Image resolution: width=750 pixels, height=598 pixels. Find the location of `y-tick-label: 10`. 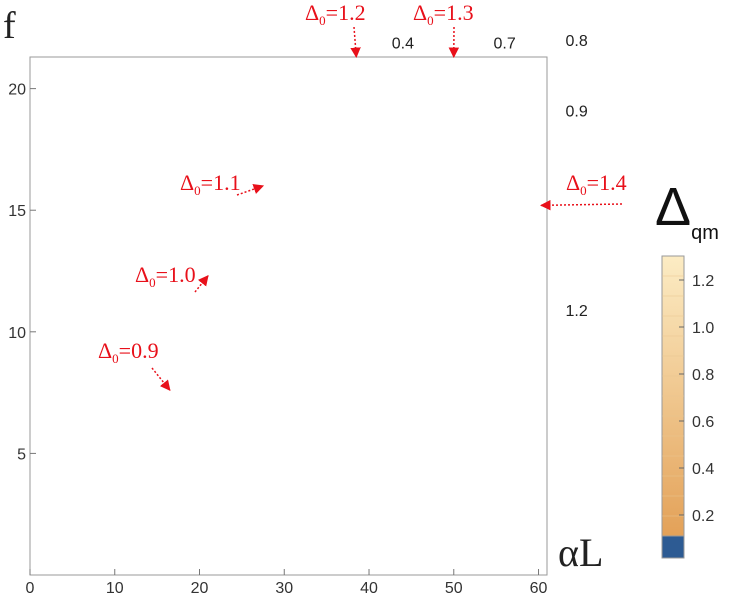

y-tick-label: 10 is located at coordinates (17, 333).